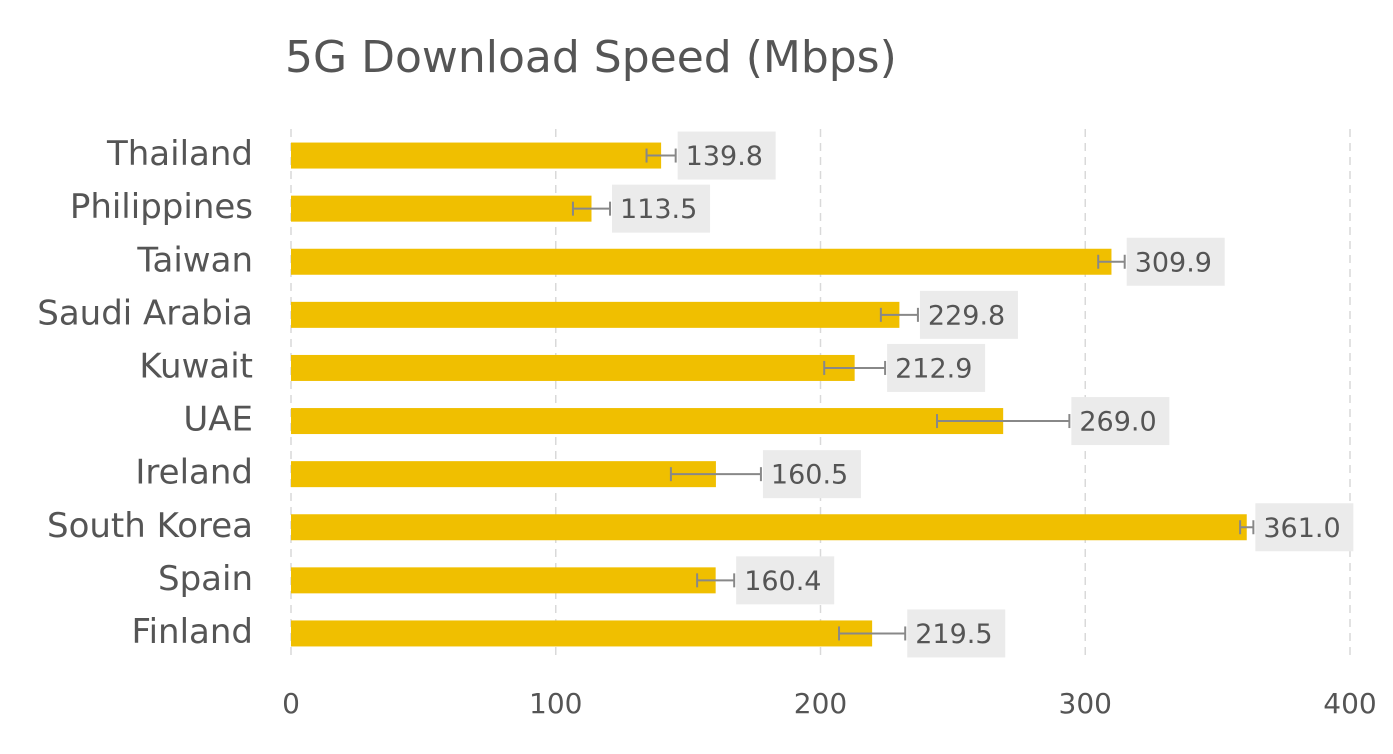 The image size is (1393, 754). Describe the element at coordinates (591, 57) in the screenshot. I see `chart-title: 5G Download Speed (Mbps)` at that location.